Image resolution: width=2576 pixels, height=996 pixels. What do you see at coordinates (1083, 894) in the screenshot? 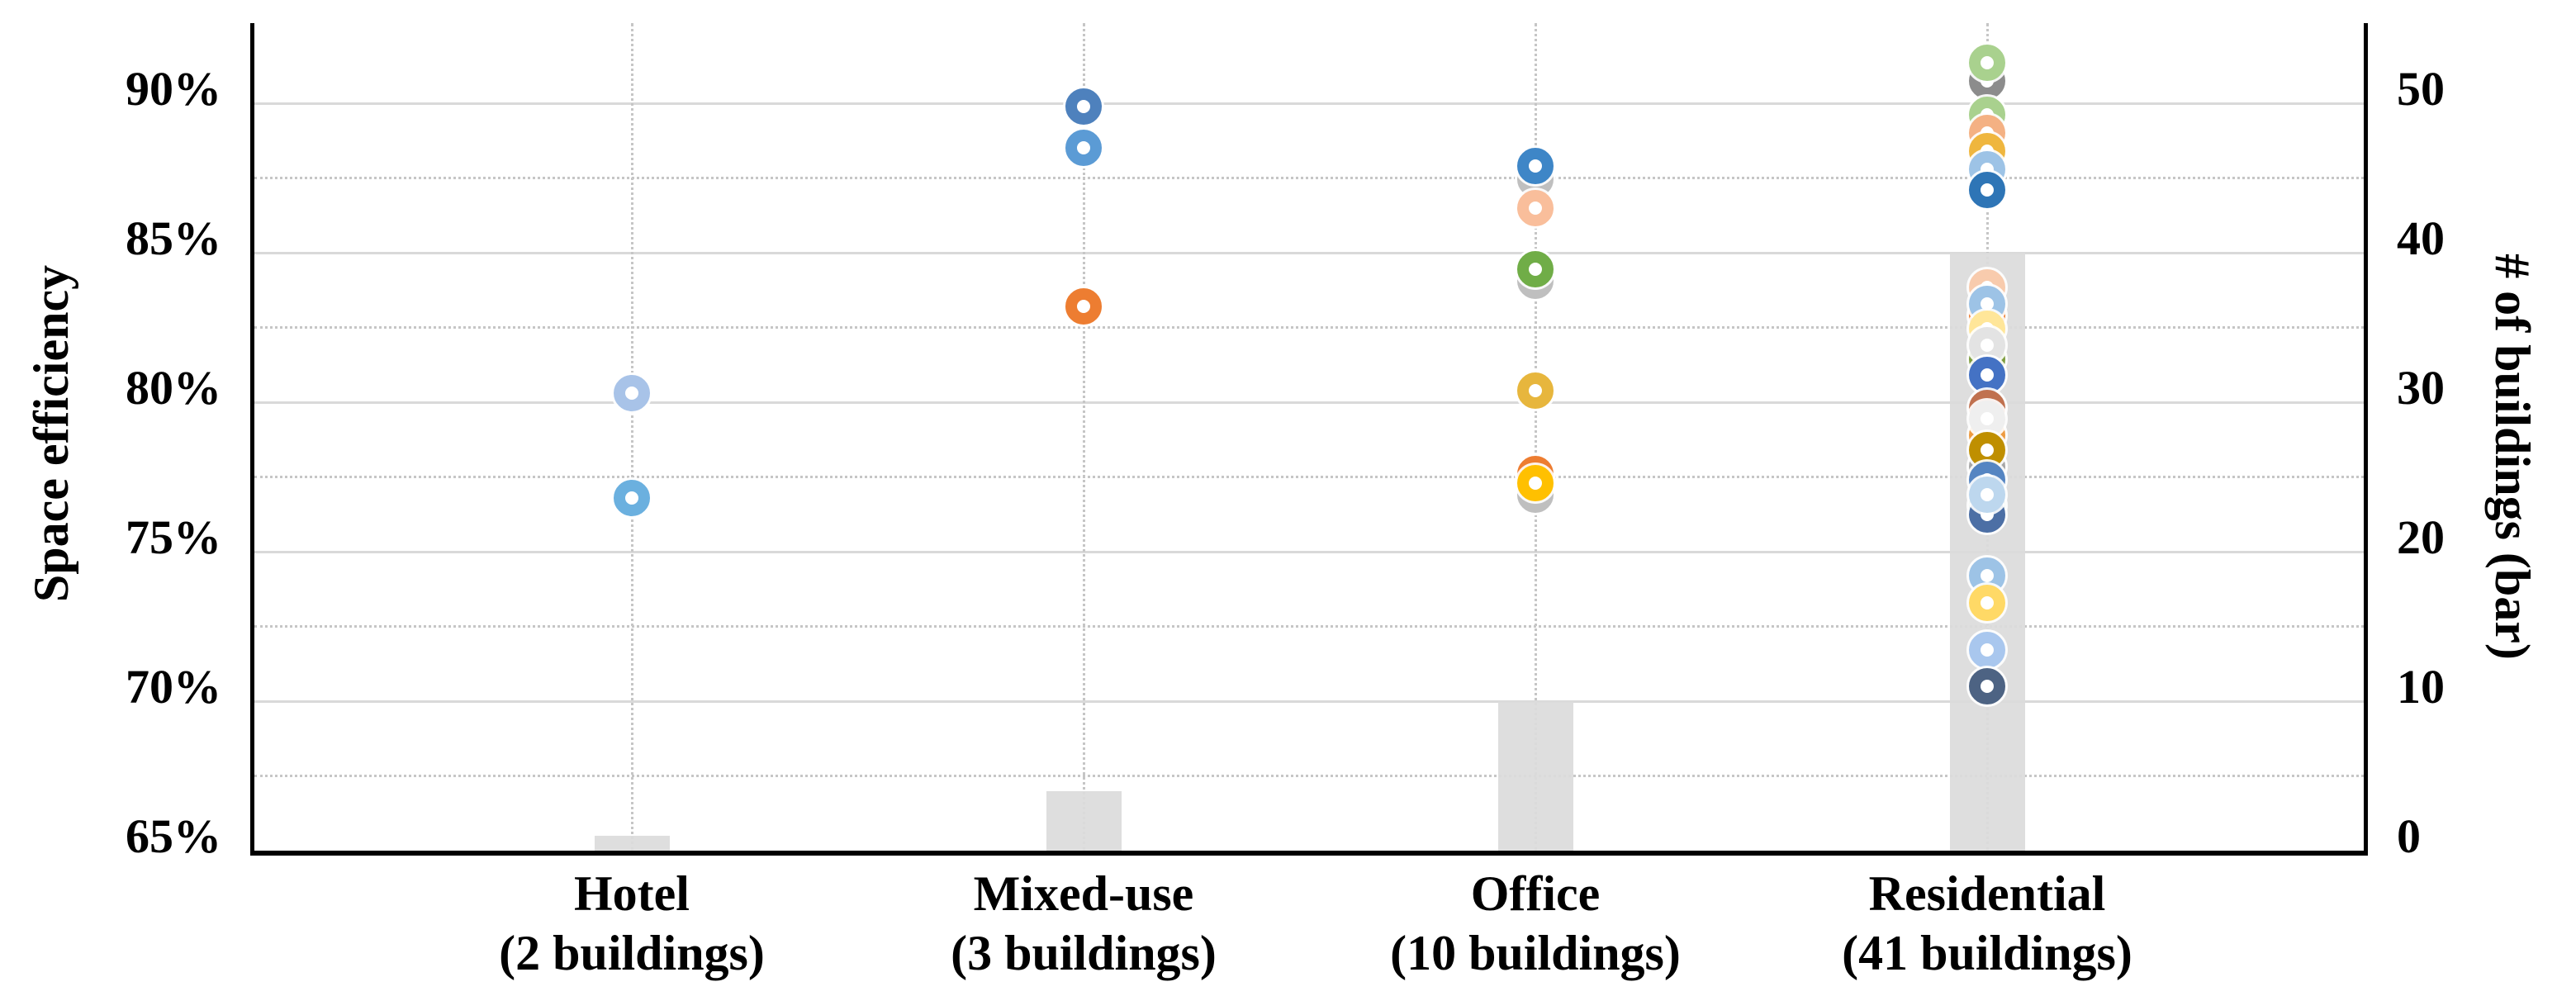
I see `x-category-name: Mixed-use` at bounding box center [1083, 894].